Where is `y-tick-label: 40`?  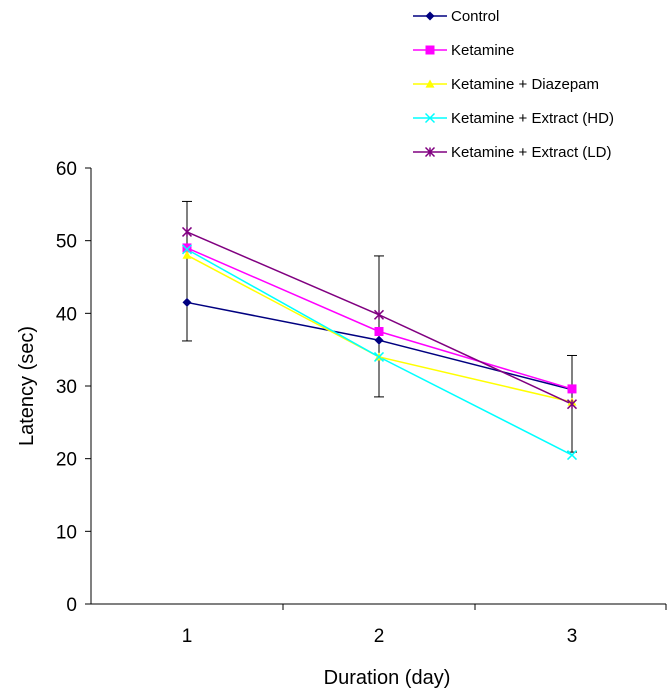
y-tick-label: 40 is located at coordinates (66, 314).